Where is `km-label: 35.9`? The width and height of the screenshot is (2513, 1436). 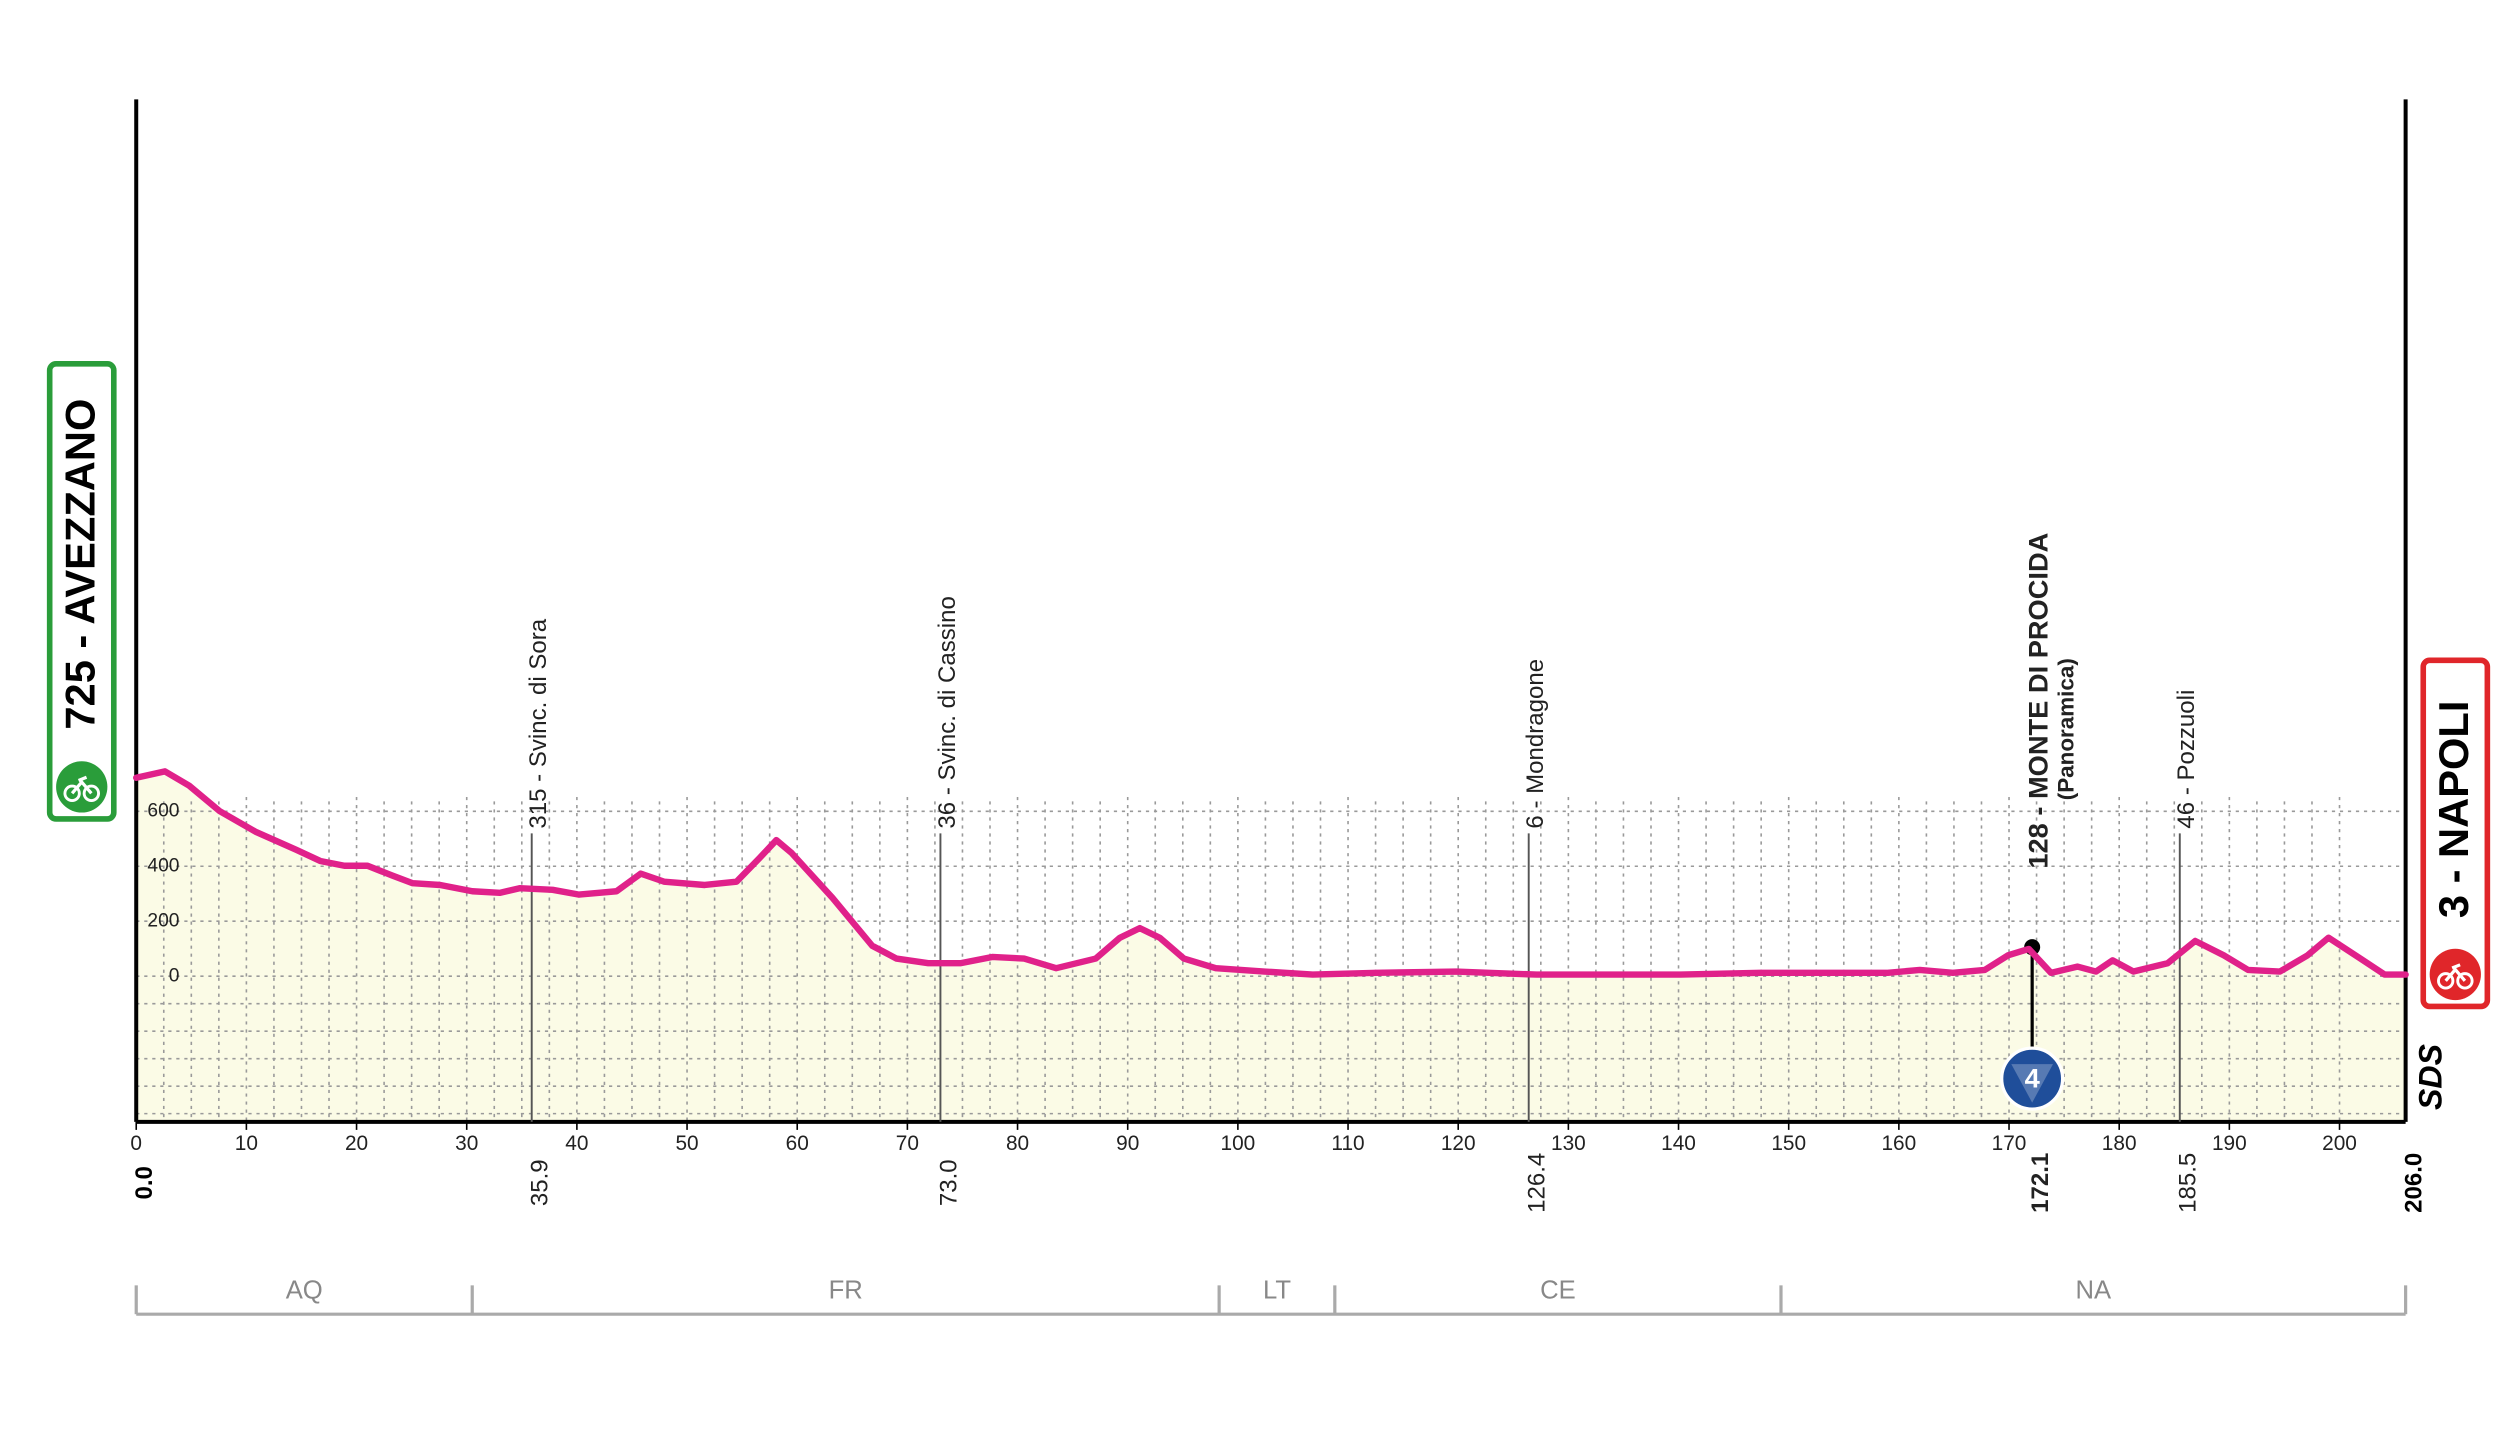
km-label: 35.9 is located at coordinates (540, 1182).